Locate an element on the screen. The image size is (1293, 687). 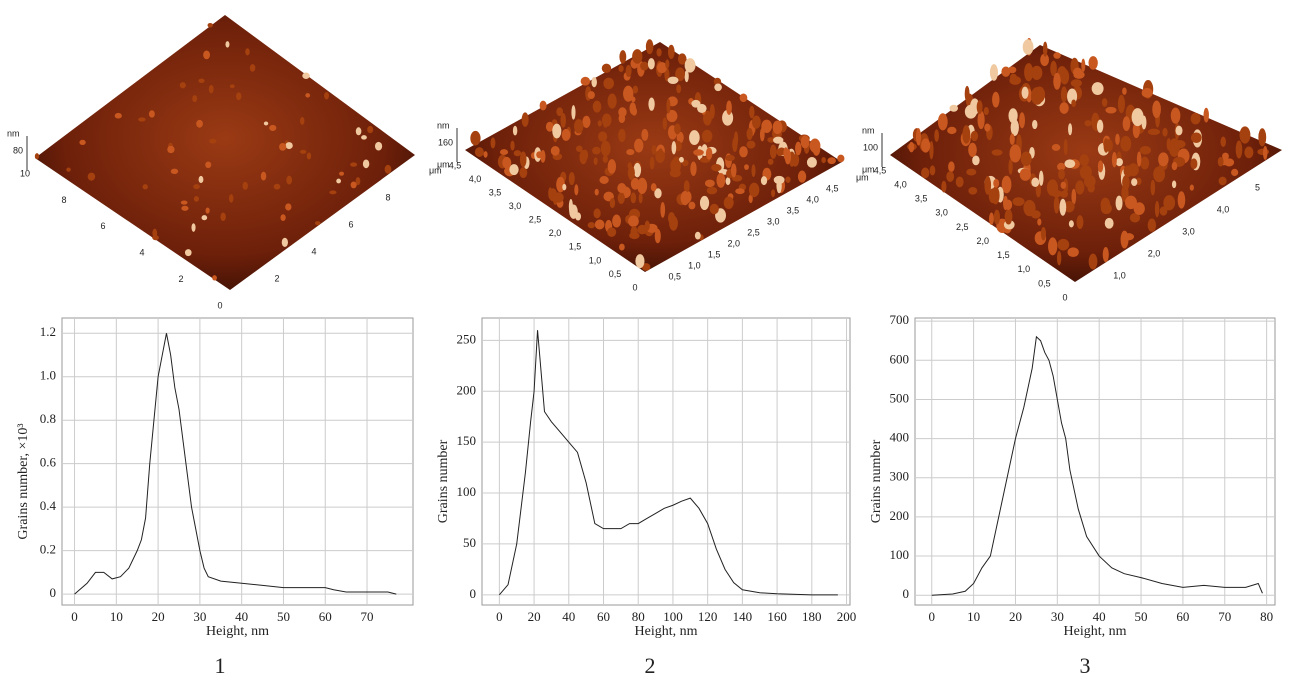
x-tick-label: 60 is located at coordinates (325, 616).